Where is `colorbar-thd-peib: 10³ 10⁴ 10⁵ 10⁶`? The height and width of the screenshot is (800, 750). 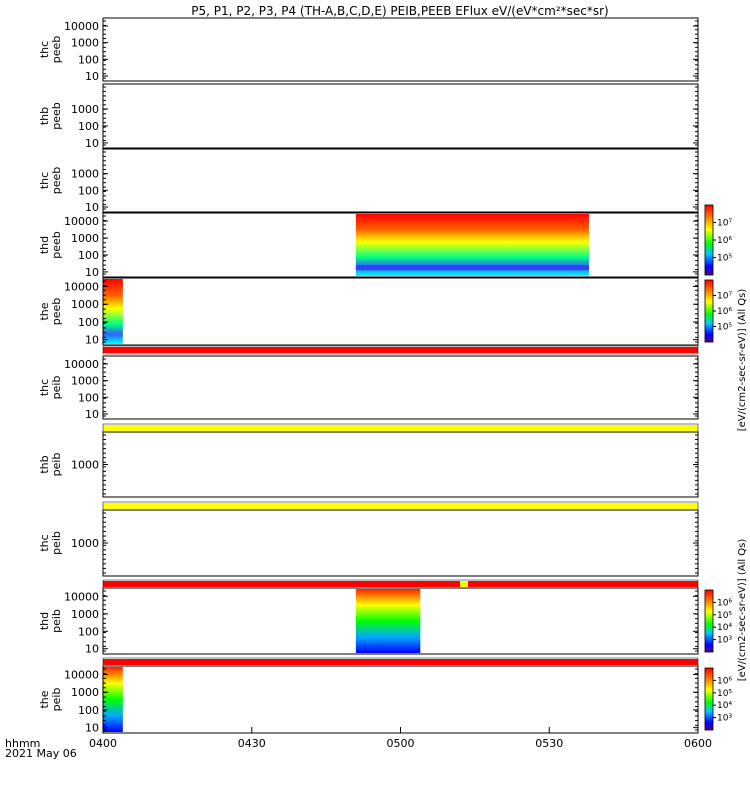
colorbar-thd-peib: 10³ 10⁴ 10⁵ 10⁶ is located at coordinates (718, 621).